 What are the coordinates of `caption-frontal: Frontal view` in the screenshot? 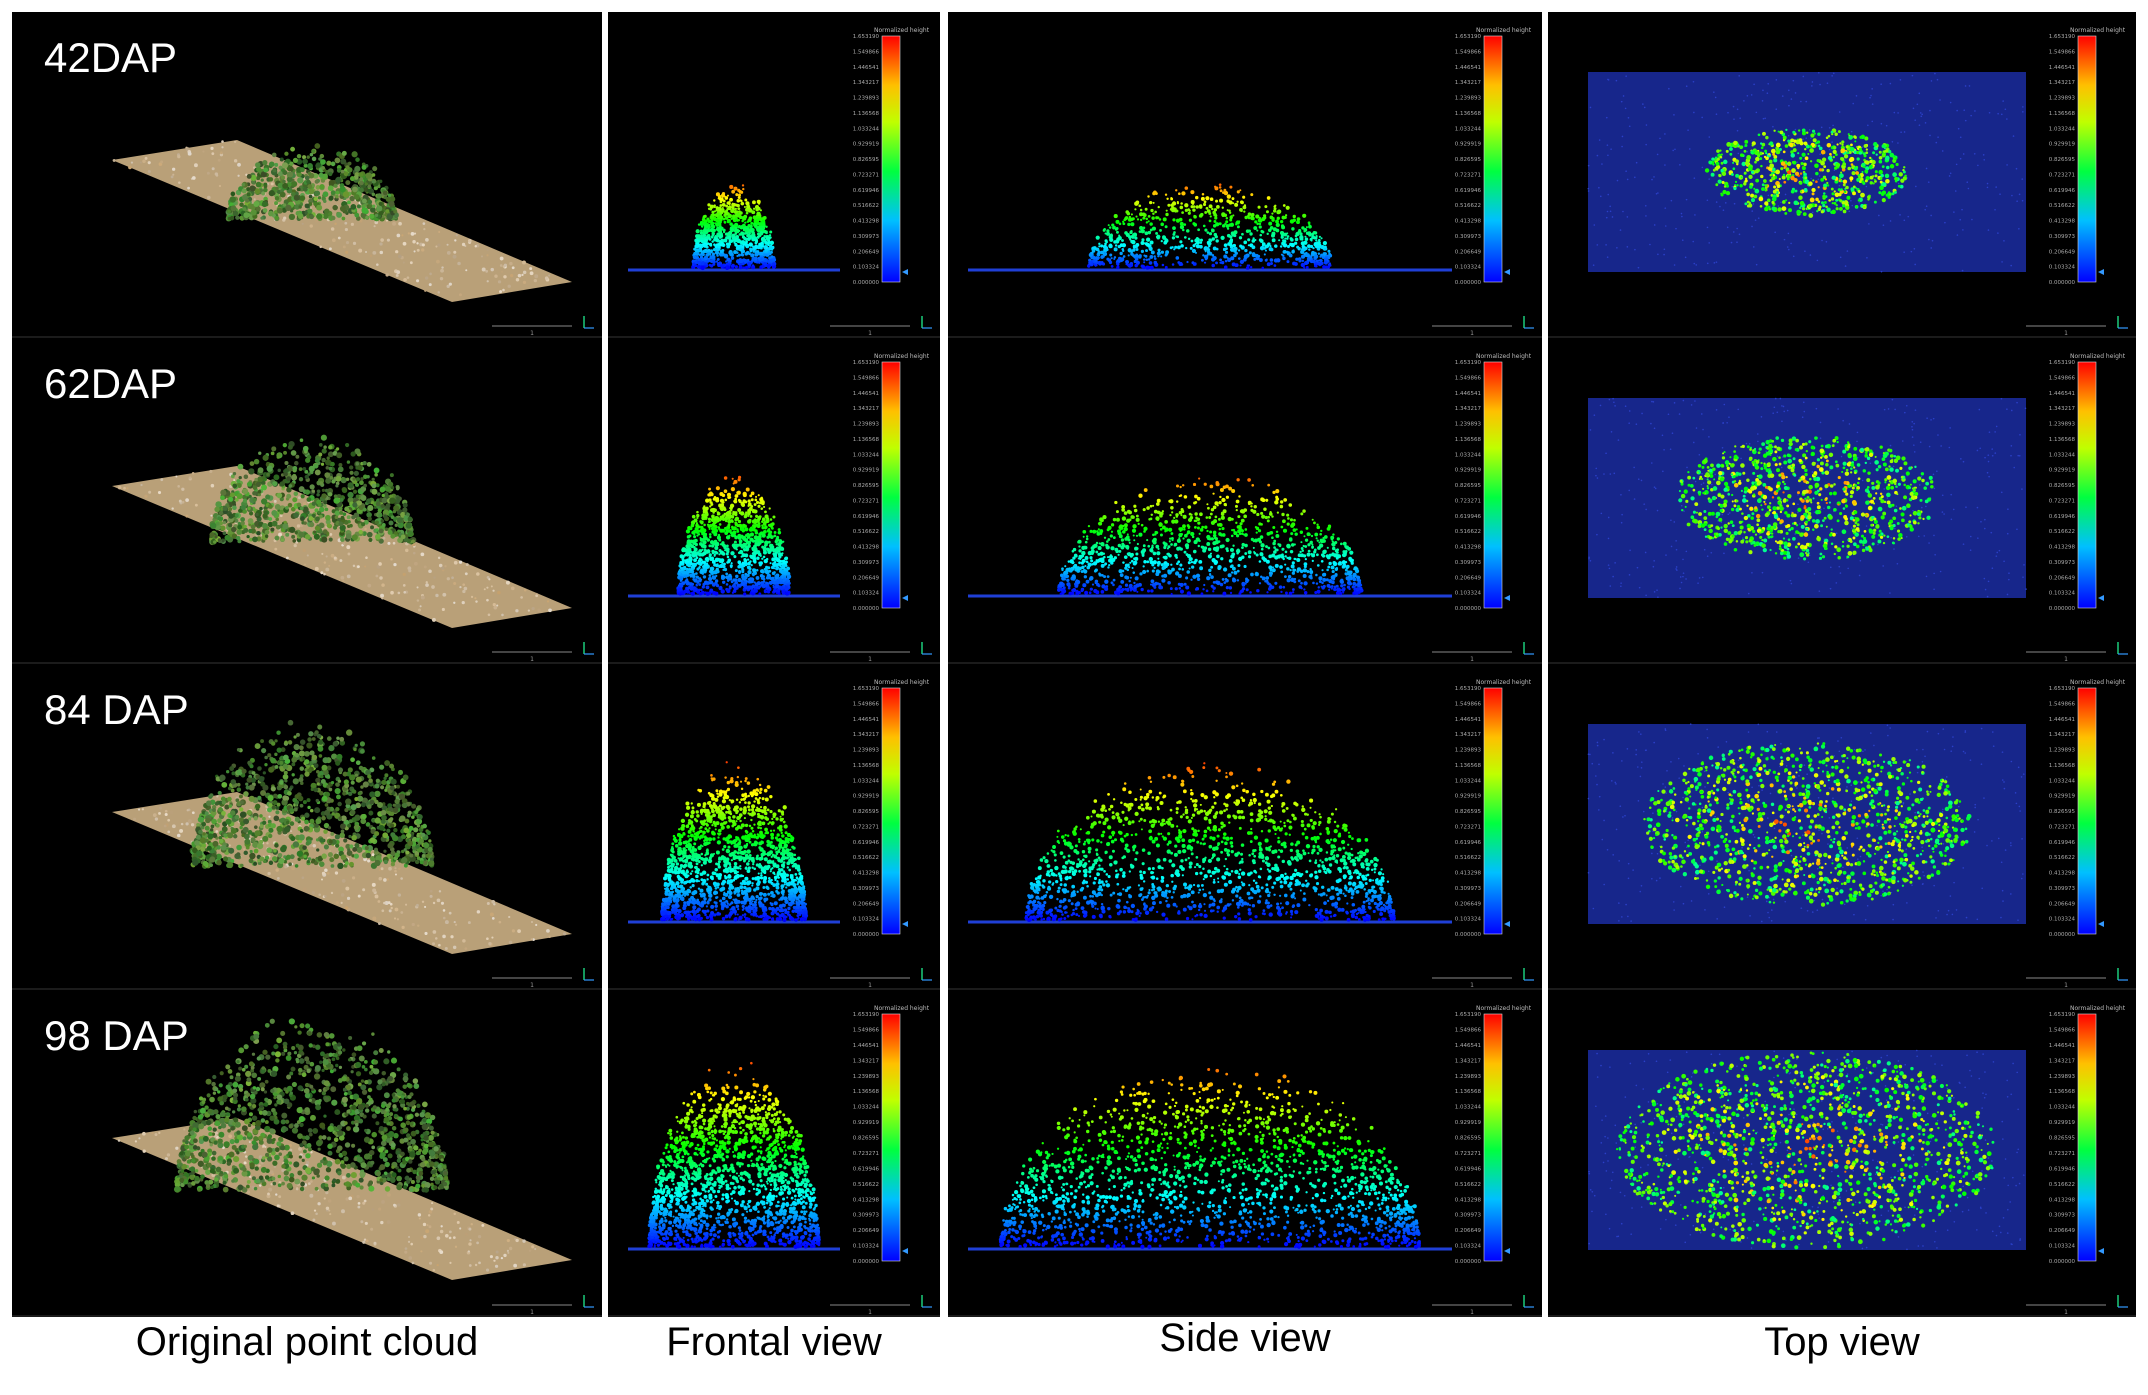 It's located at (774, 1342).